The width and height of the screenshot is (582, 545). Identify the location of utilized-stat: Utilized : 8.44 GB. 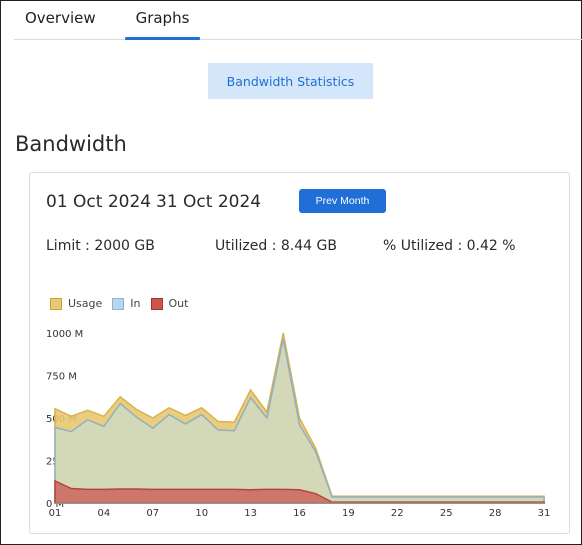
(276, 246).